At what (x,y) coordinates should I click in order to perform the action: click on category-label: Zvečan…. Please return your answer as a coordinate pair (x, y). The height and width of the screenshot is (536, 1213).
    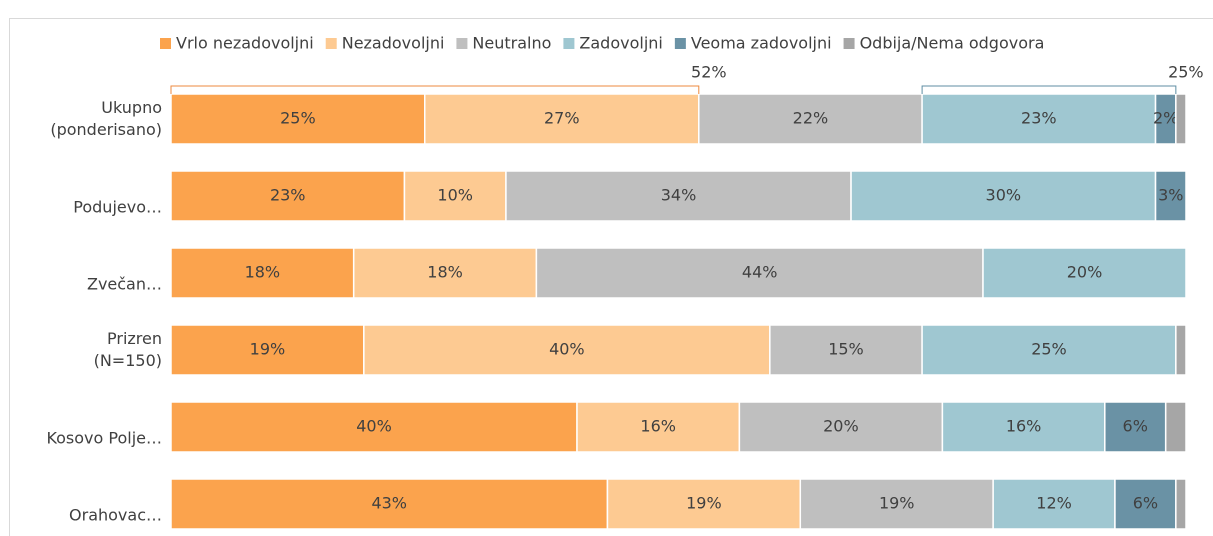
    Looking at the image, I should click on (124, 284).